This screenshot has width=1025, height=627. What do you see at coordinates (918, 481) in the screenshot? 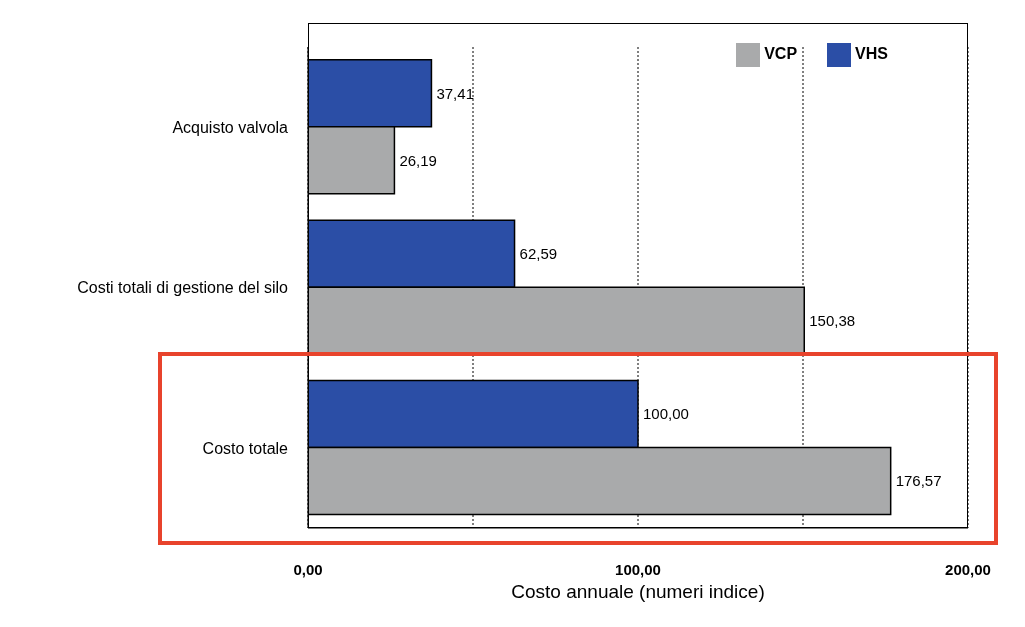
I see `data-label: 176,57` at bounding box center [918, 481].